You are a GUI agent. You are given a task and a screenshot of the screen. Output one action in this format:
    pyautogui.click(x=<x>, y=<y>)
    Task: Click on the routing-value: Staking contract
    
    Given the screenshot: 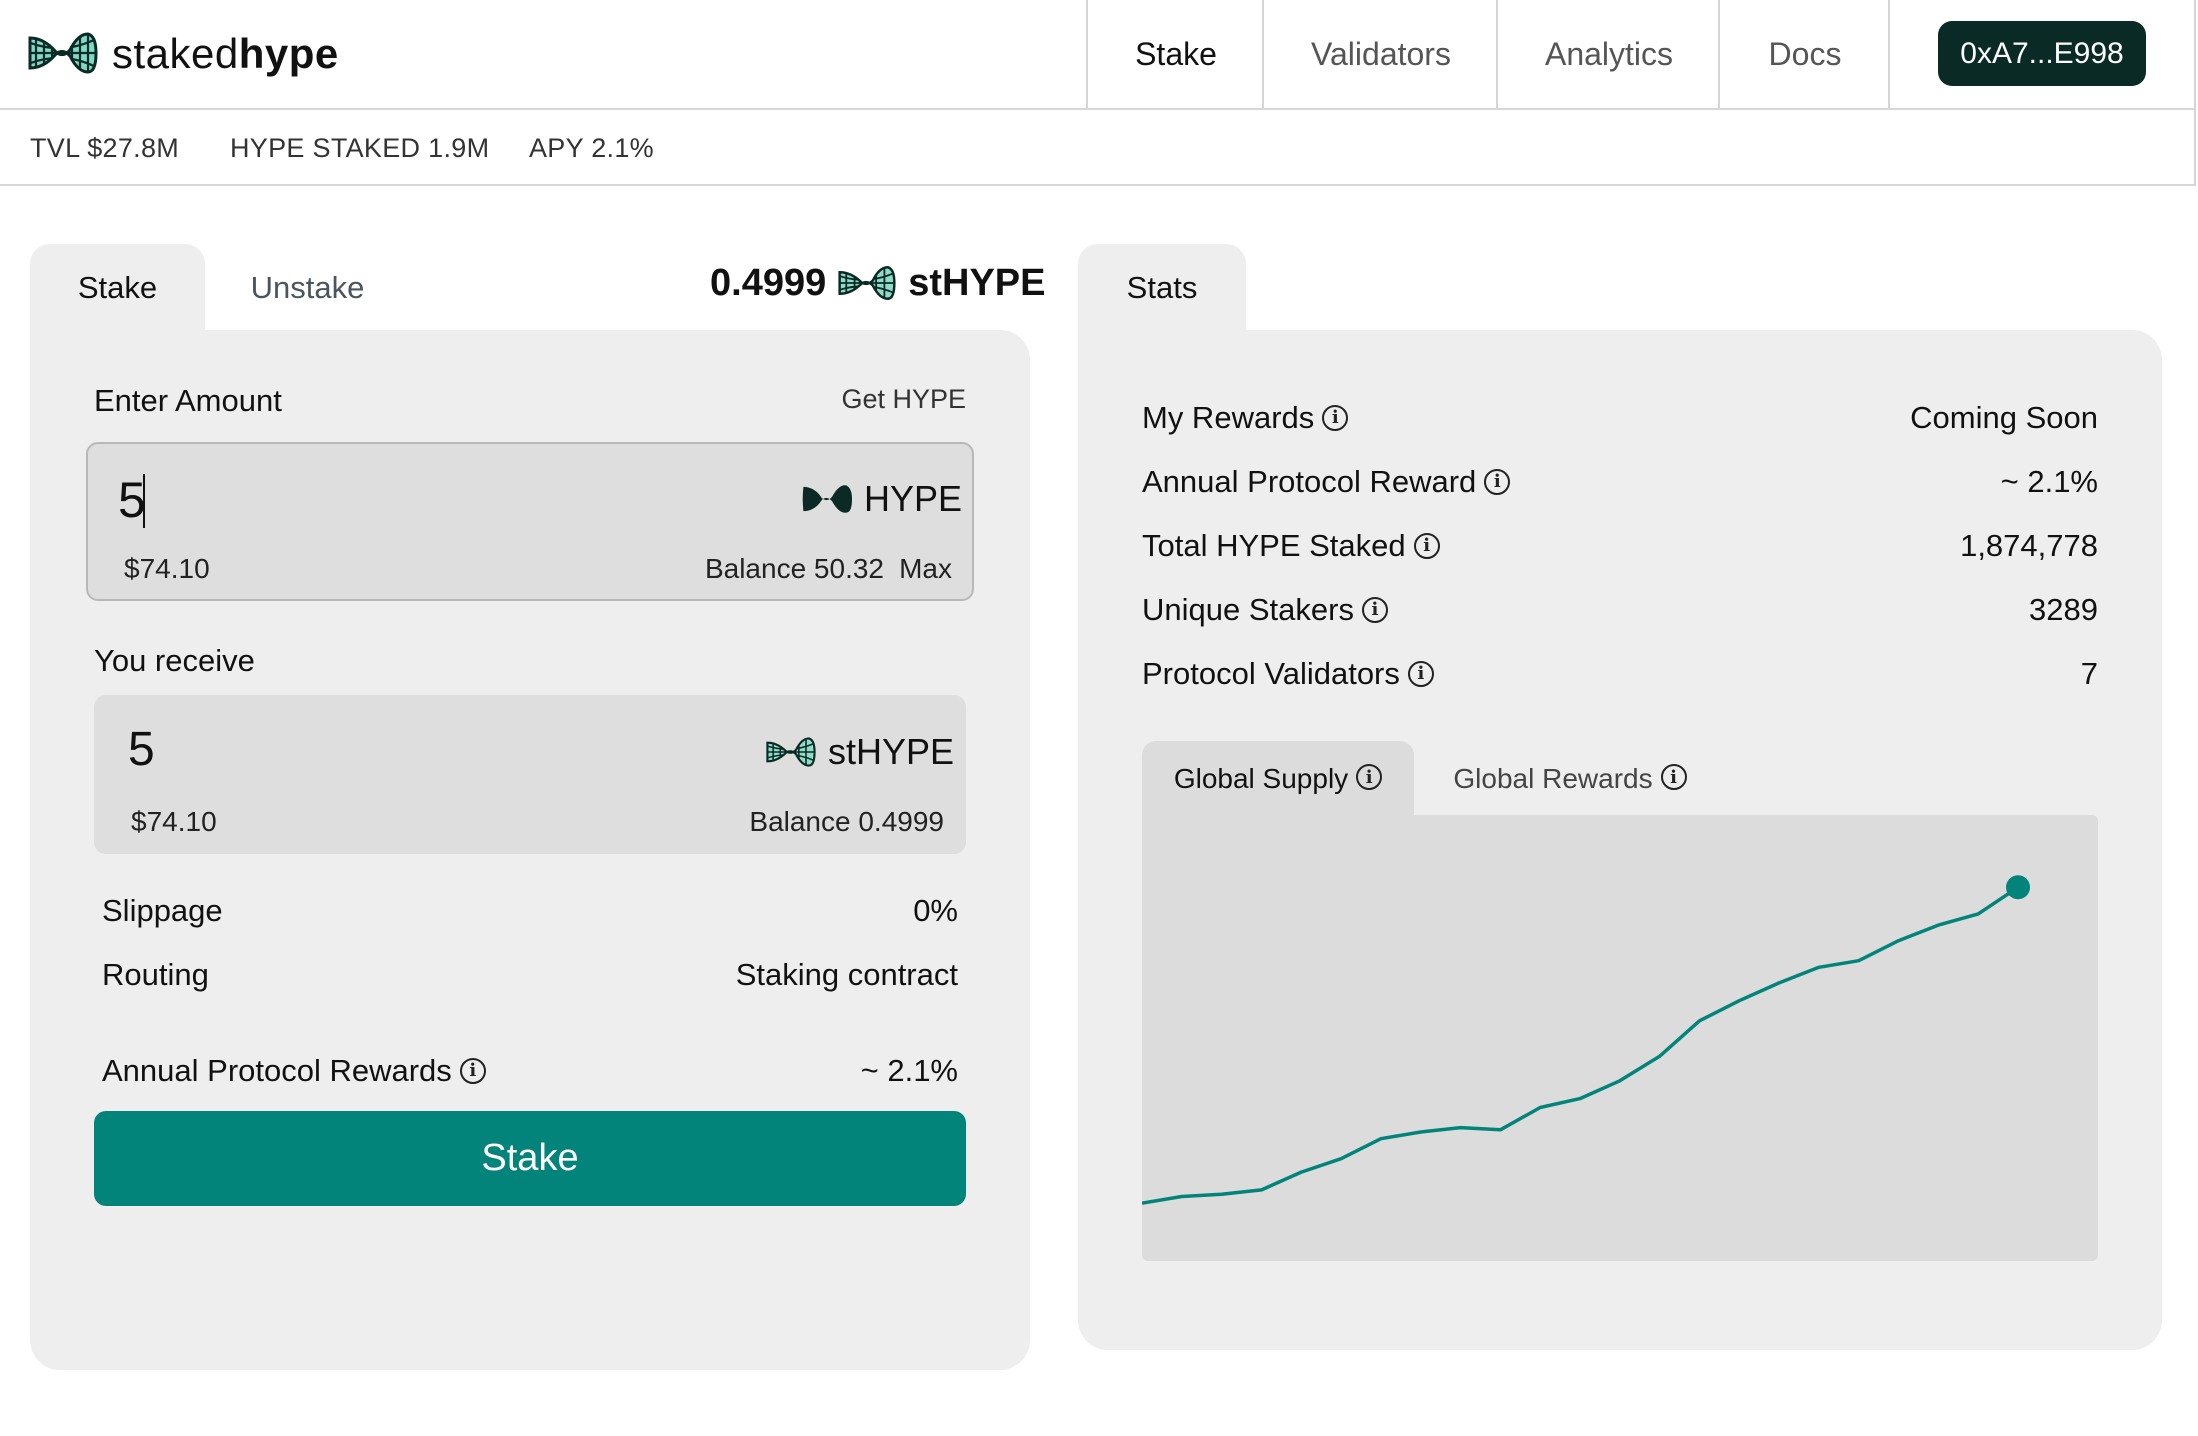 What is the action you would take?
    pyautogui.click(x=846, y=974)
    